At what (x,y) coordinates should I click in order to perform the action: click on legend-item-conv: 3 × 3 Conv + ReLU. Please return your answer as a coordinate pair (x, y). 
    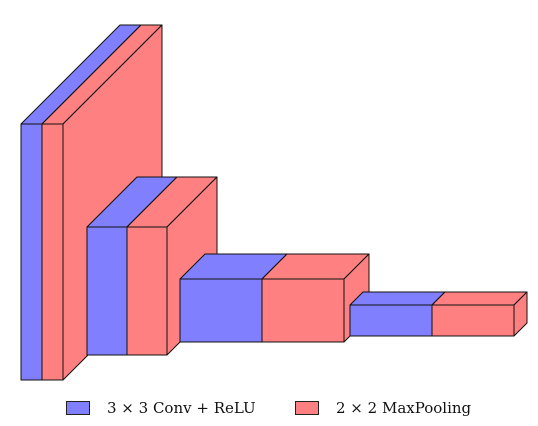
    Looking at the image, I should click on (161, 408).